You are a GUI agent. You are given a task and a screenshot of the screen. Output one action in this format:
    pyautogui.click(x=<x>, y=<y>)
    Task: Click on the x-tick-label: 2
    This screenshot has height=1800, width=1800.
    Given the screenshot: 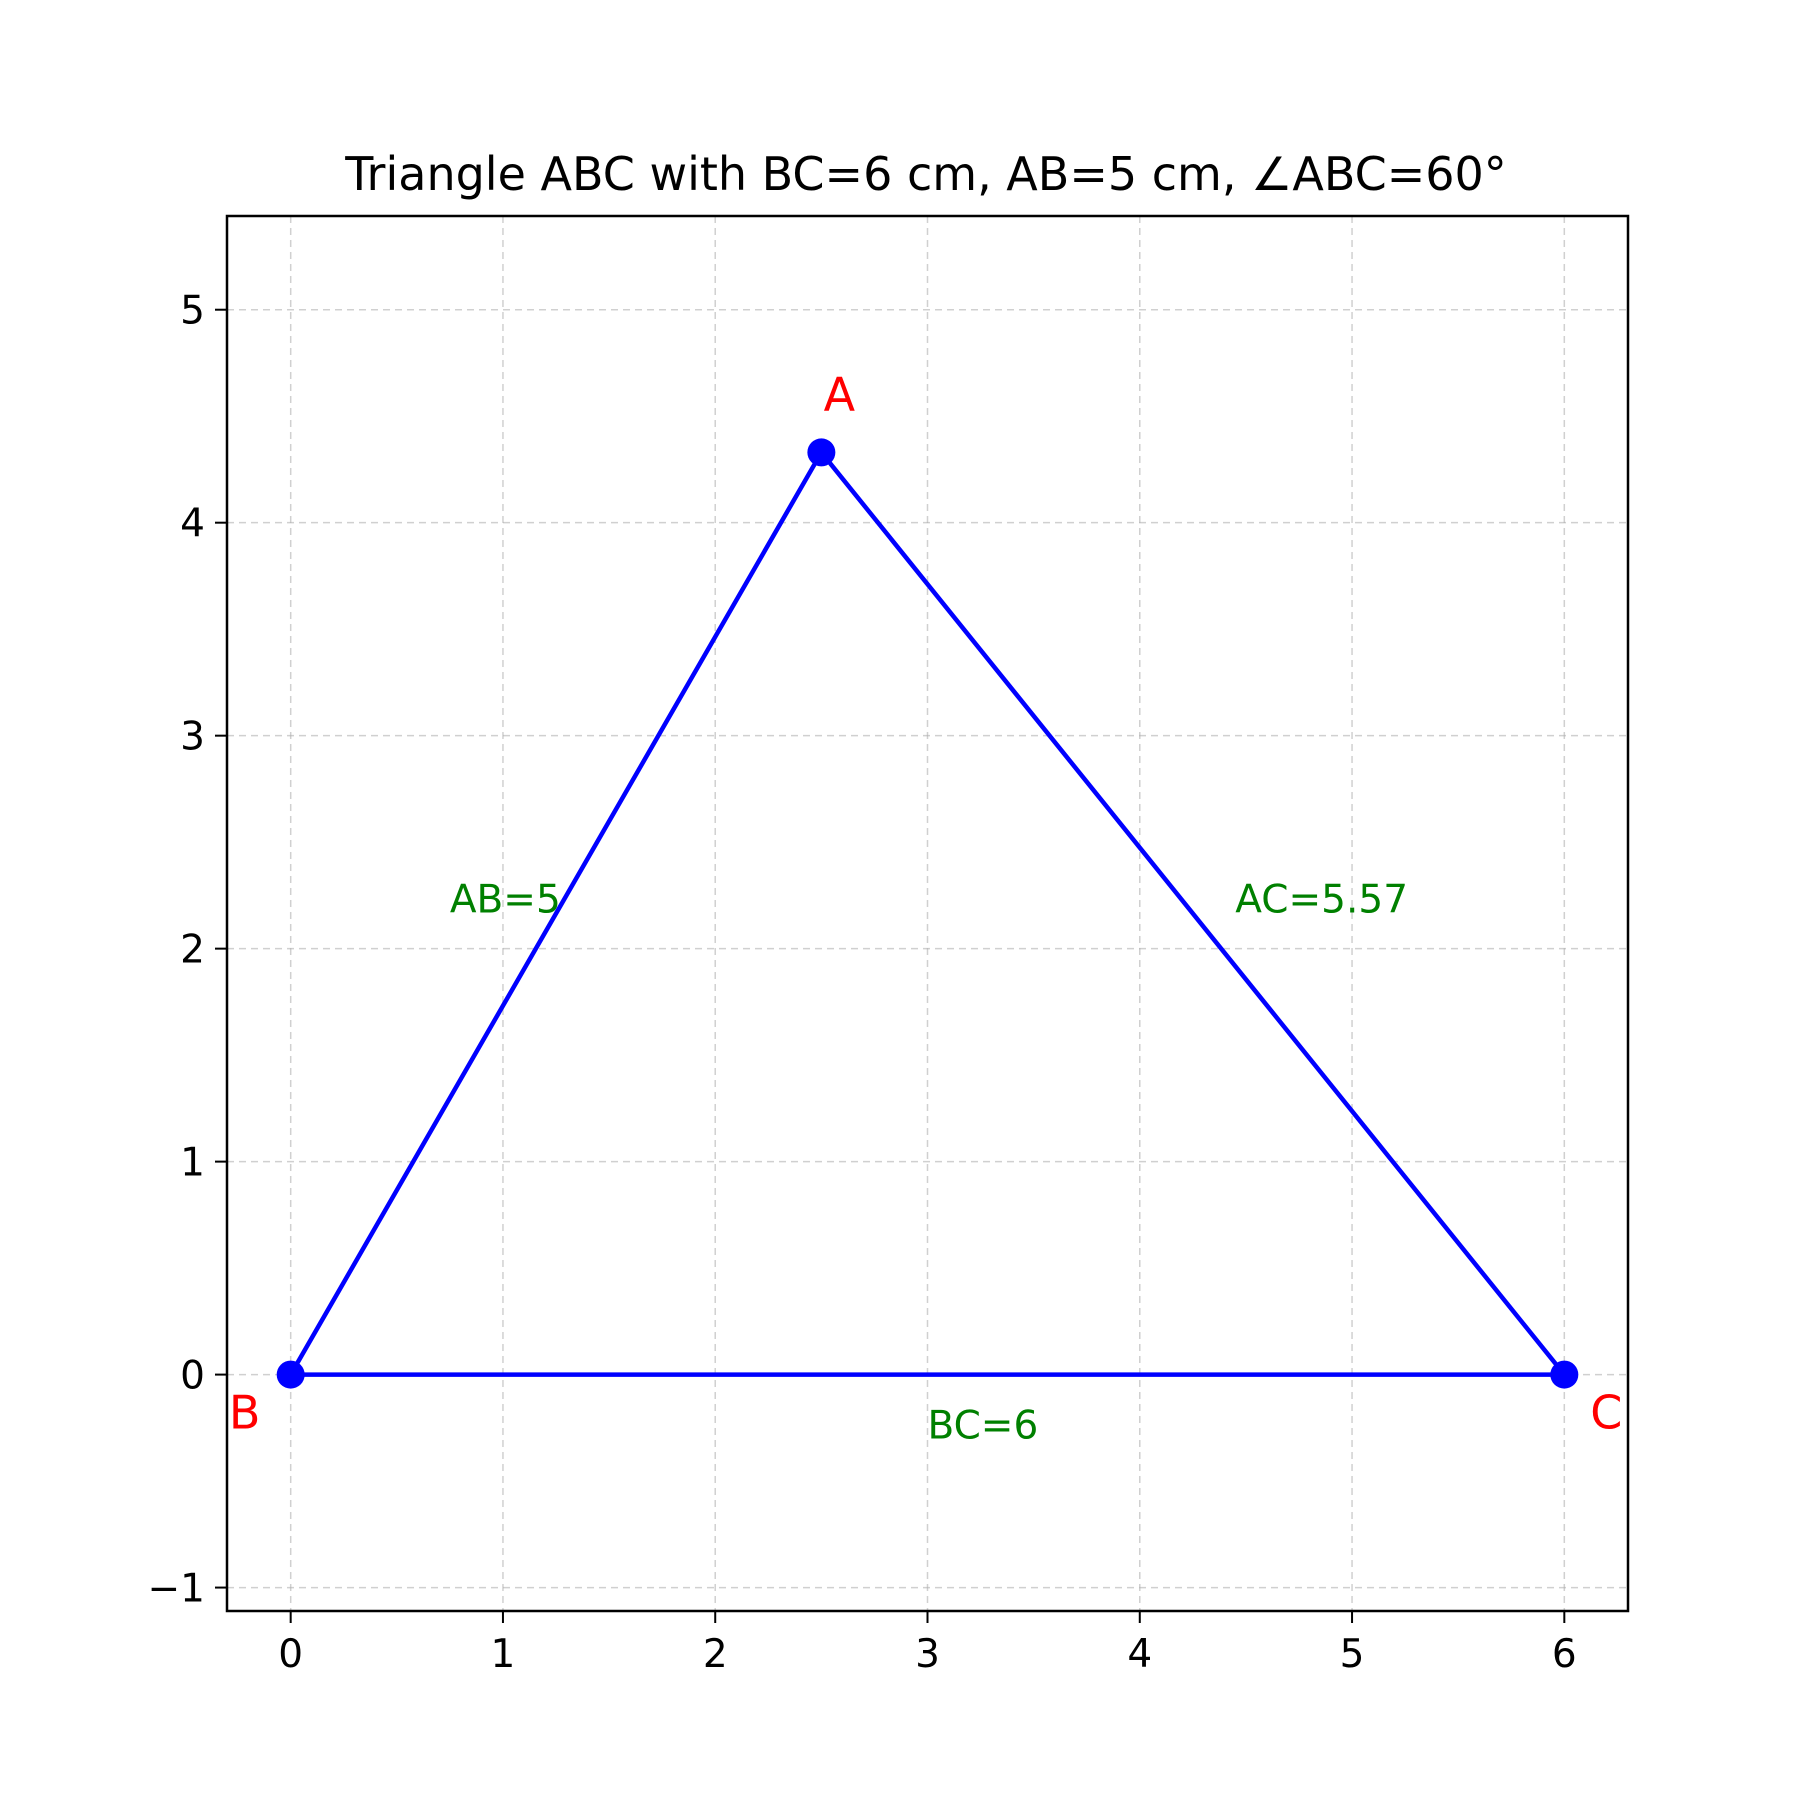 What is the action you would take?
    pyautogui.click(x=715, y=1654)
    